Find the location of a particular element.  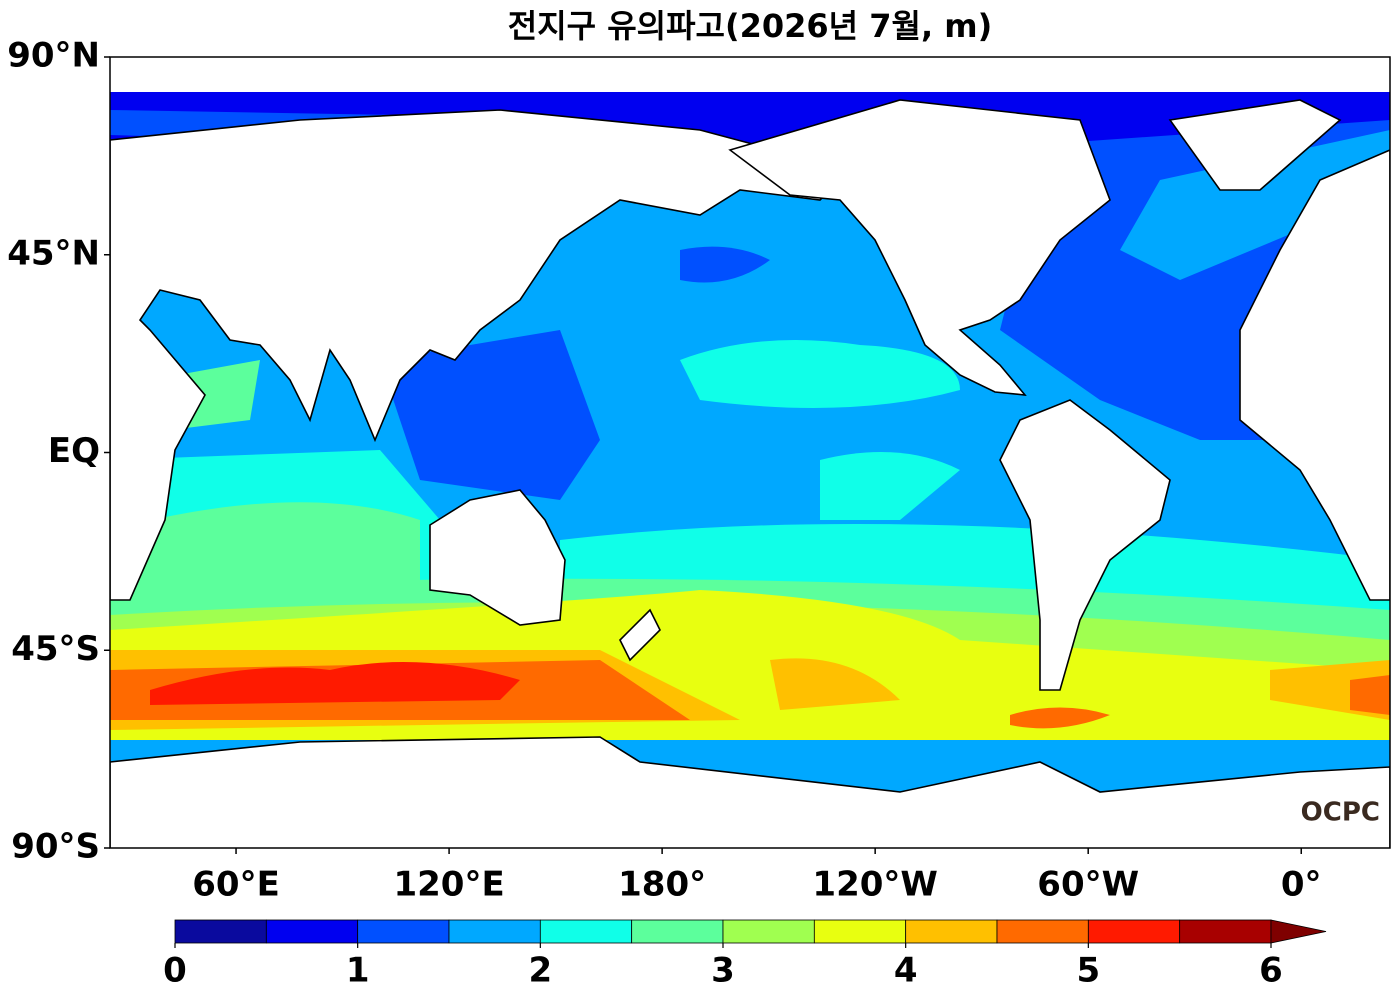

colorbar-tick-label: 4 is located at coordinates (906, 971).